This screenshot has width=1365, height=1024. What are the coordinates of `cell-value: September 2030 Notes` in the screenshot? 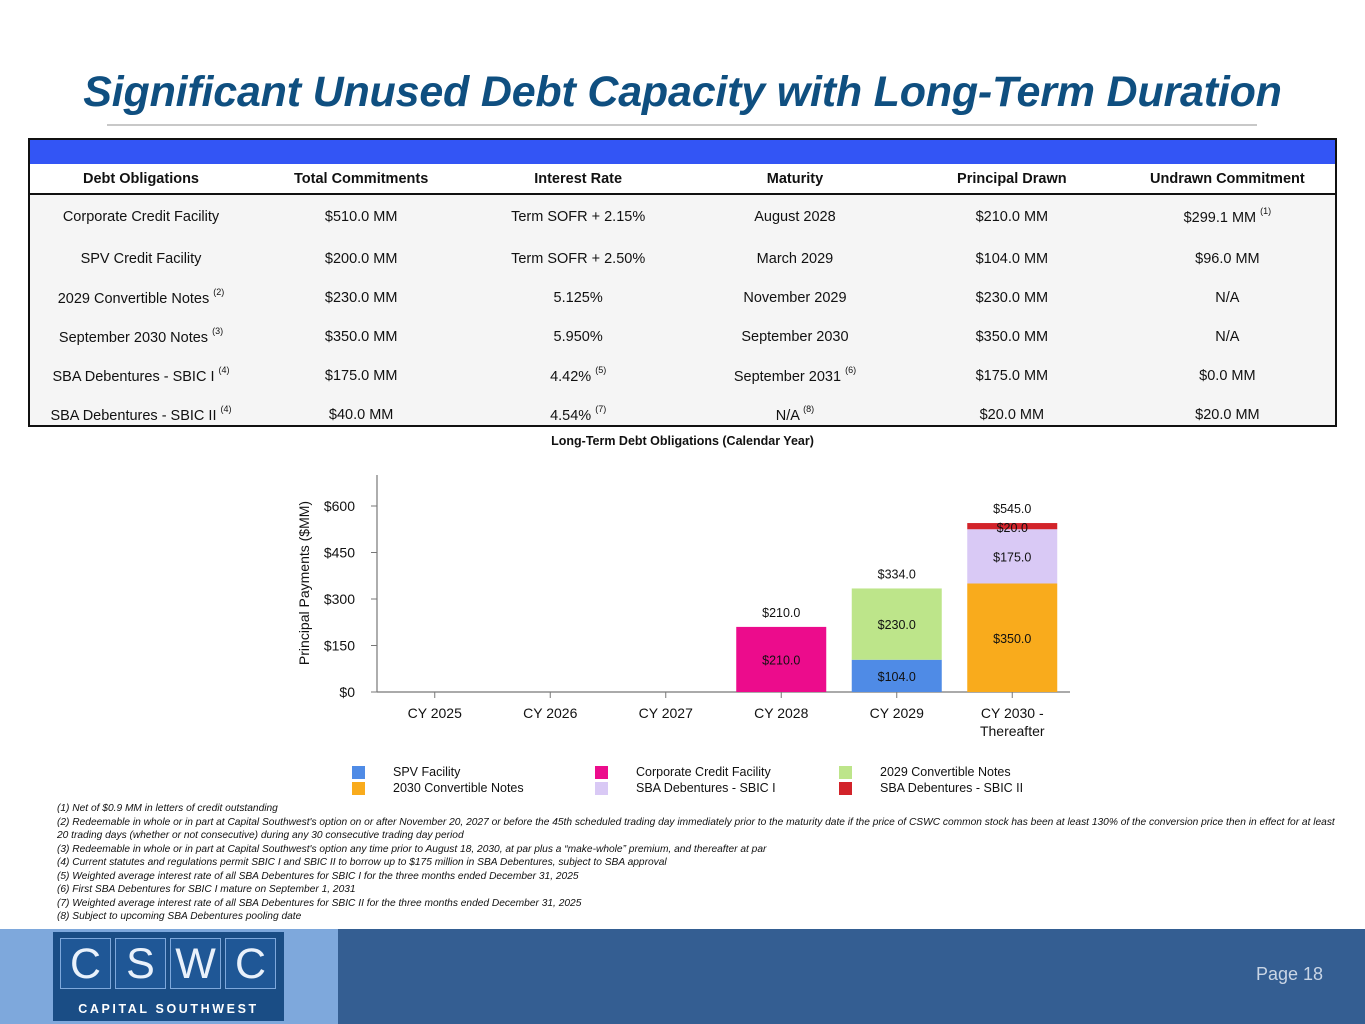 It's located at (133, 337).